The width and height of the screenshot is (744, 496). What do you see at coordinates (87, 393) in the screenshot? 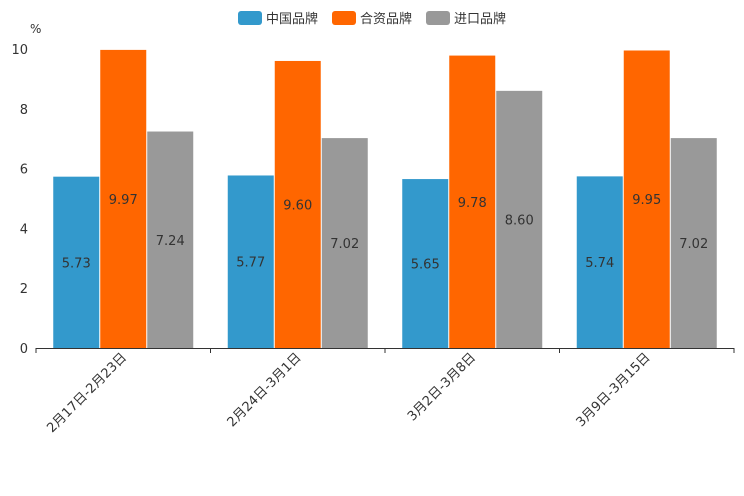
I see `x-category-label: 2月17日-2月23日` at bounding box center [87, 393].